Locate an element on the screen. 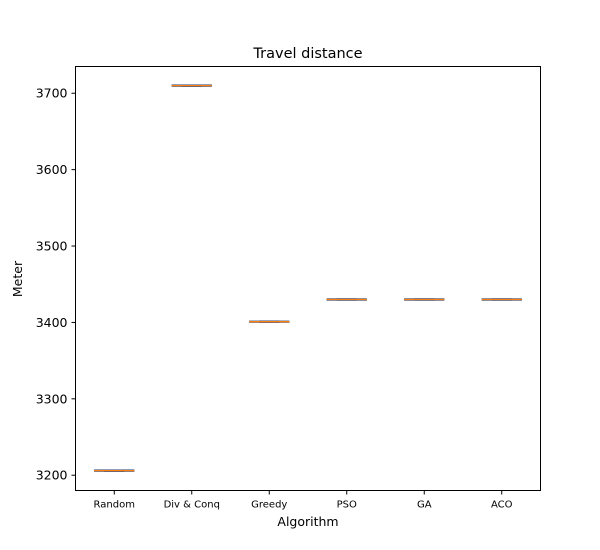 This screenshot has width=600, height=550. x-tick-label: Greedy is located at coordinates (269, 505).